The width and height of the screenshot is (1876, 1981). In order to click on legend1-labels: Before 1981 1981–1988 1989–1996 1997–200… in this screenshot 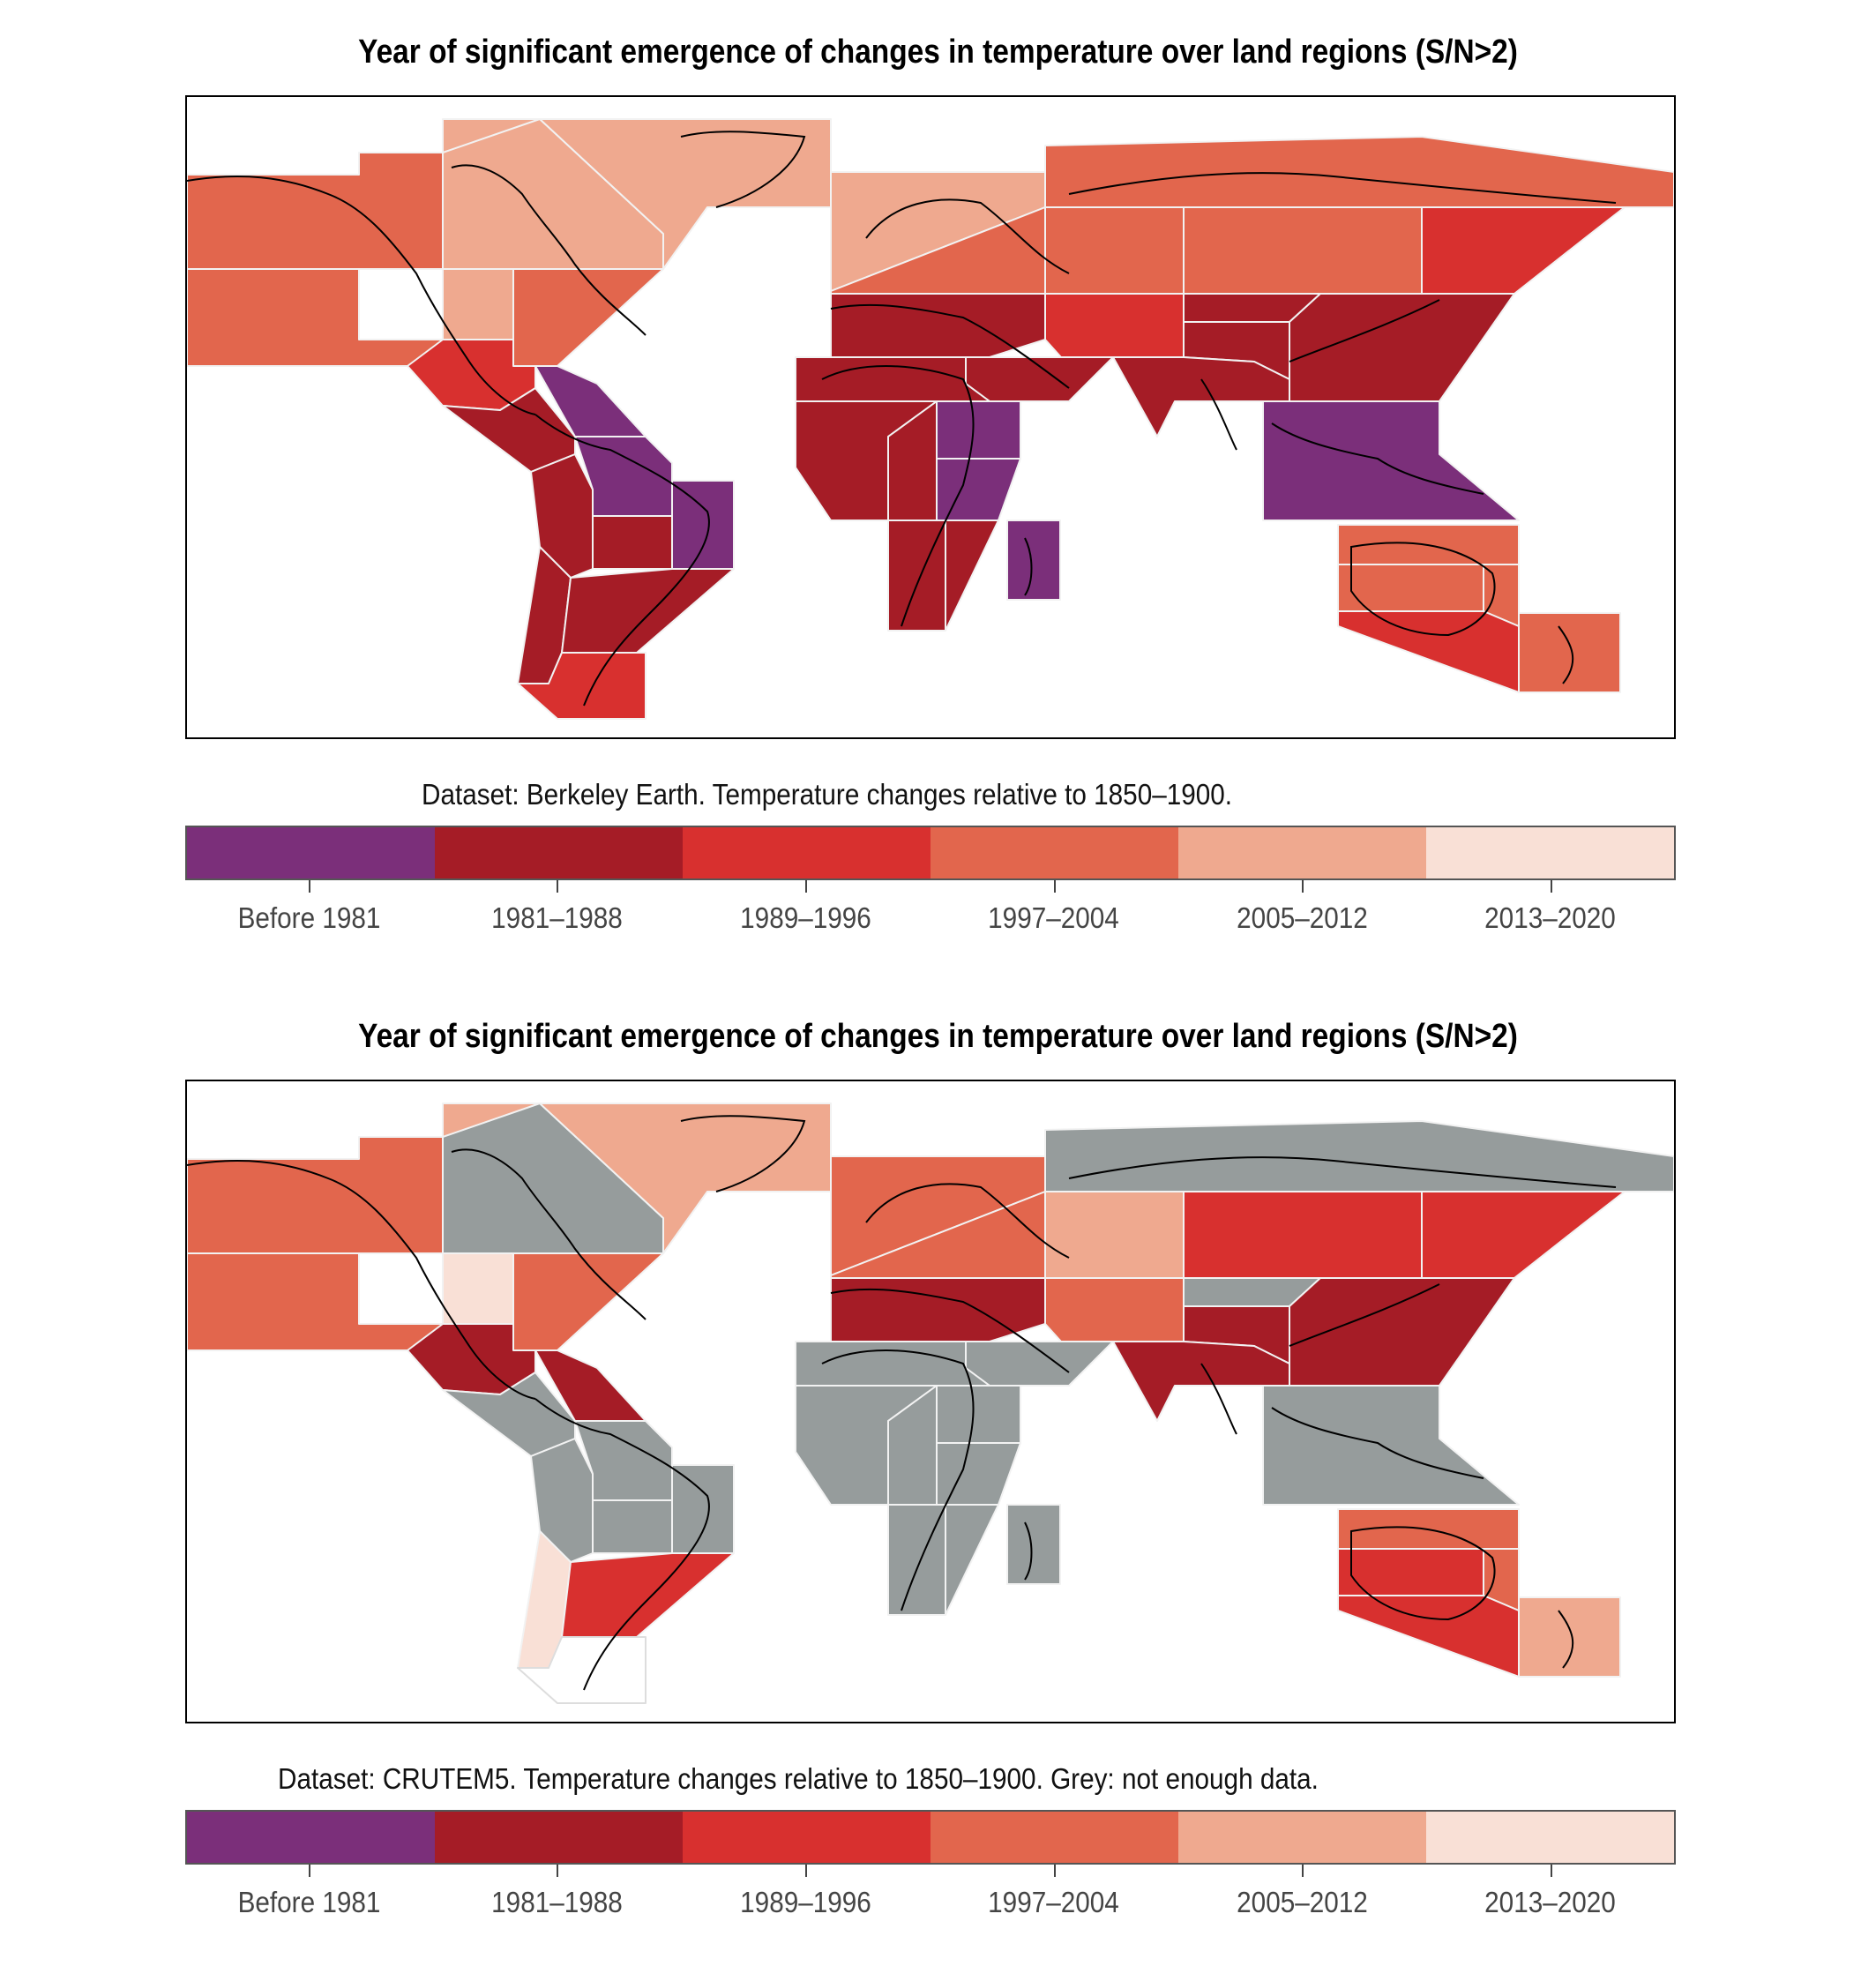, I will do `click(930, 919)`.